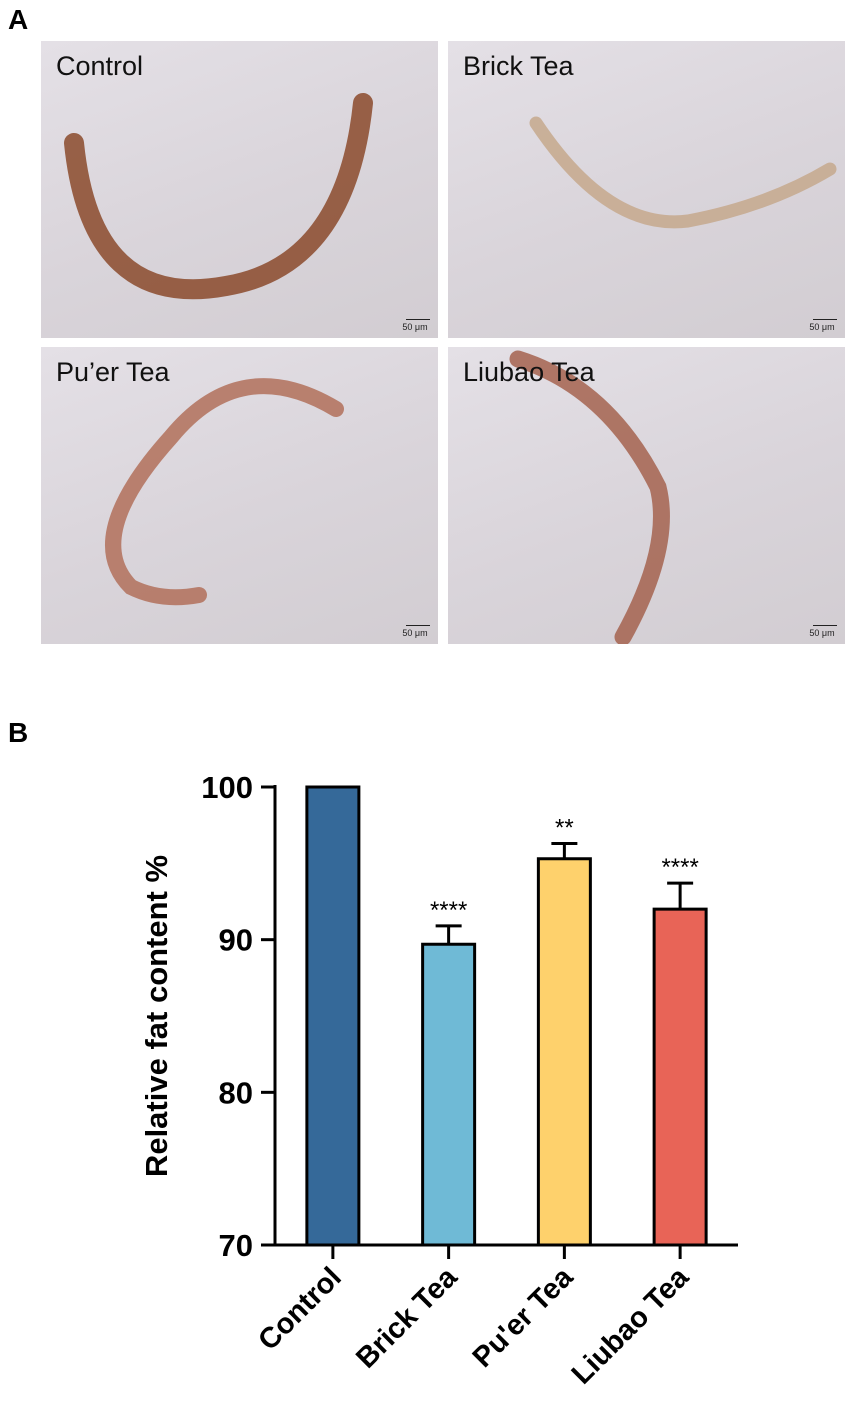  What do you see at coordinates (100, 66) in the screenshot?
I see `micrograph-label: Control` at bounding box center [100, 66].